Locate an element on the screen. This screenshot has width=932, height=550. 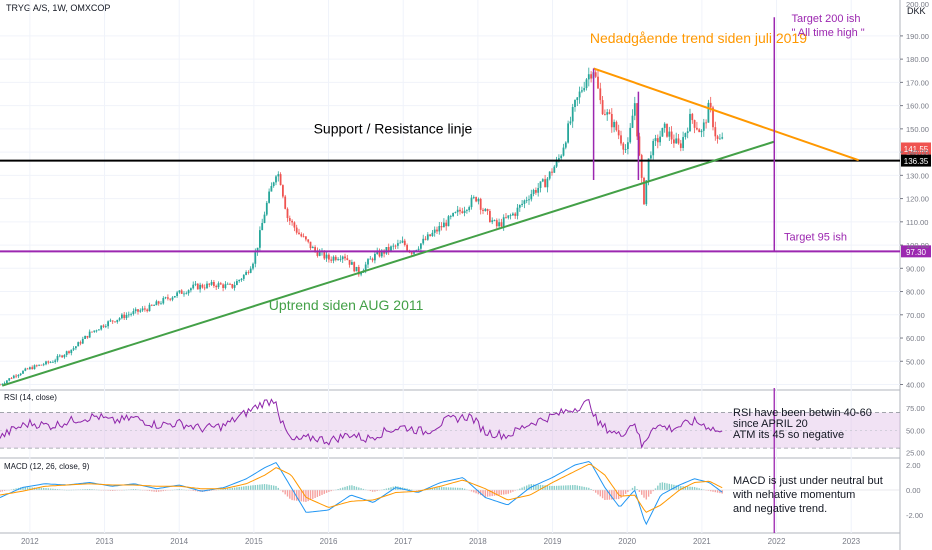
y-tick-label: 70.00 is located at coordinates (915, 315).